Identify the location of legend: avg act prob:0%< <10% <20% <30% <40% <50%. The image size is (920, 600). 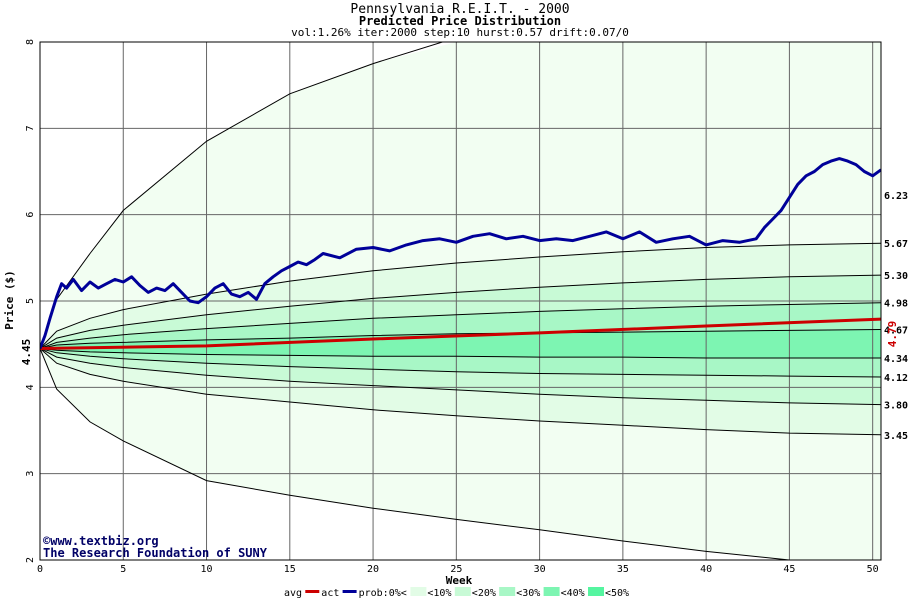
(456, 593).